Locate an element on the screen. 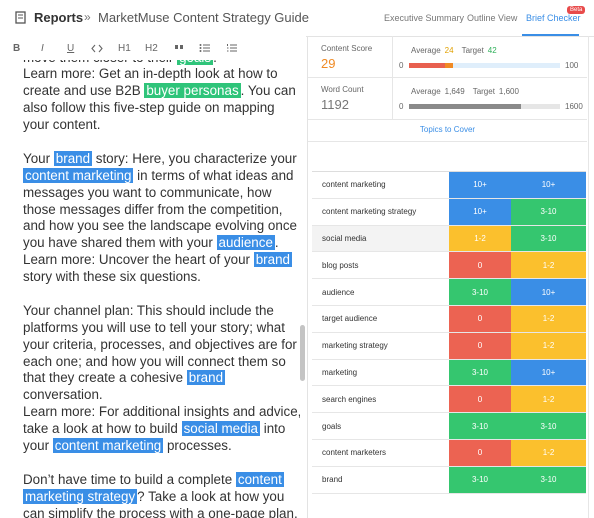  text-span: you have shared them with your is located at coordinates (120, 243).